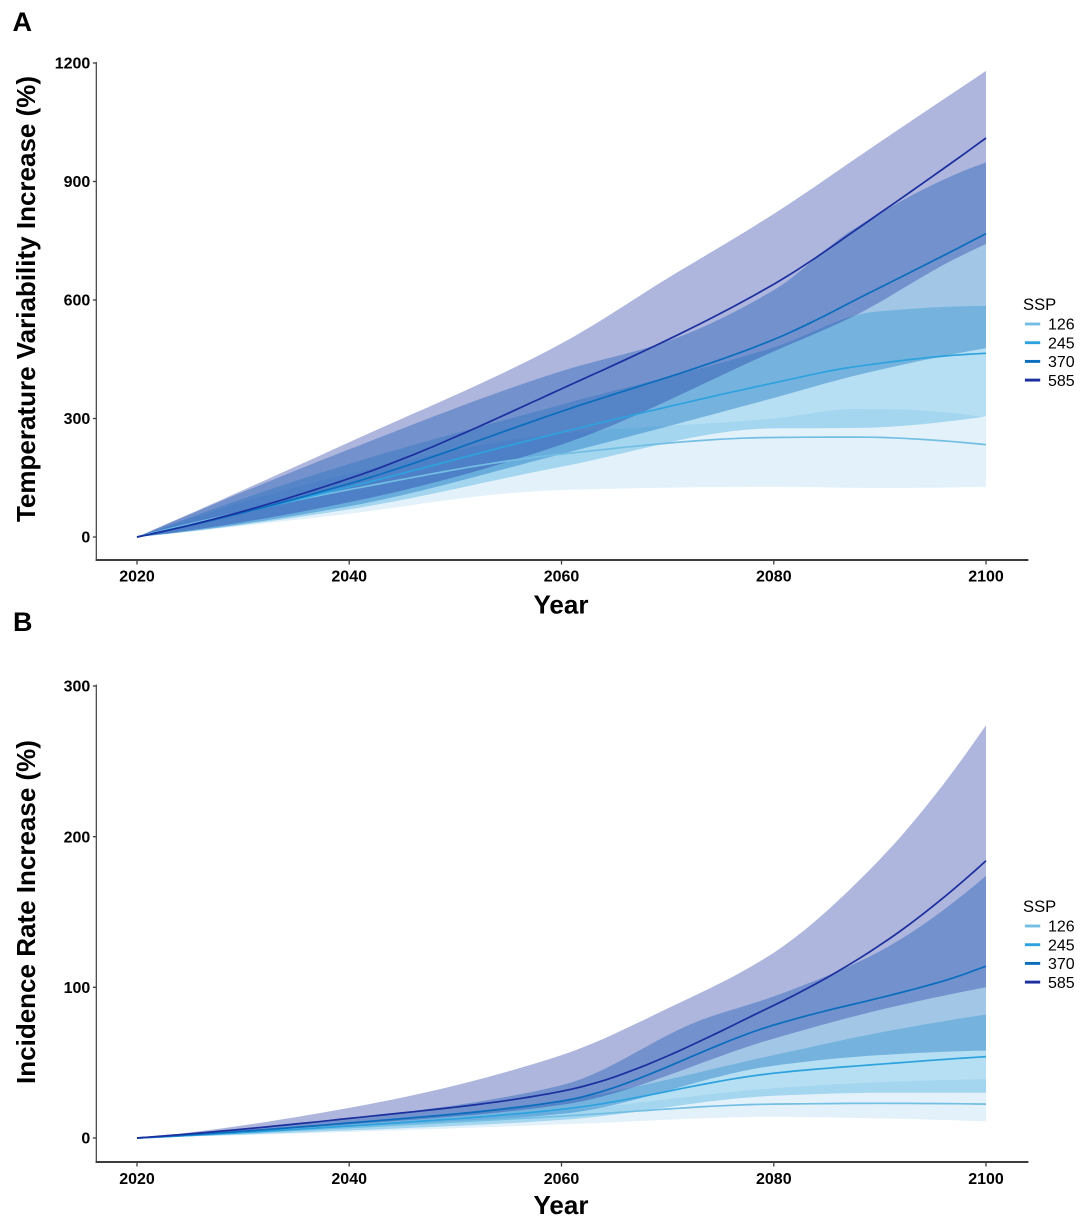 This screenshot has height=1232, width=1089. Describe the element at coordinates (26, 299) in the screenshot. I see `svg-text:Temperature Variability Increa: Temperature Variability Increase (%)` at that location.